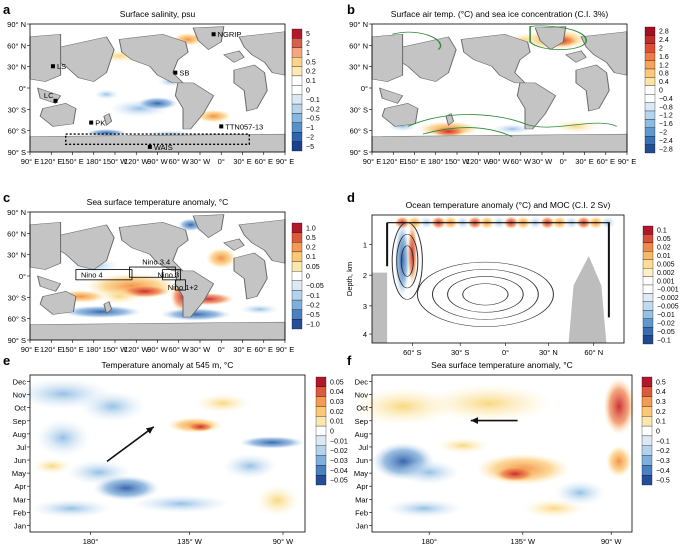  Describe the element at coordinates (666, 124) in the screenshot. I see `colorbar-label: −1.6` at that location.